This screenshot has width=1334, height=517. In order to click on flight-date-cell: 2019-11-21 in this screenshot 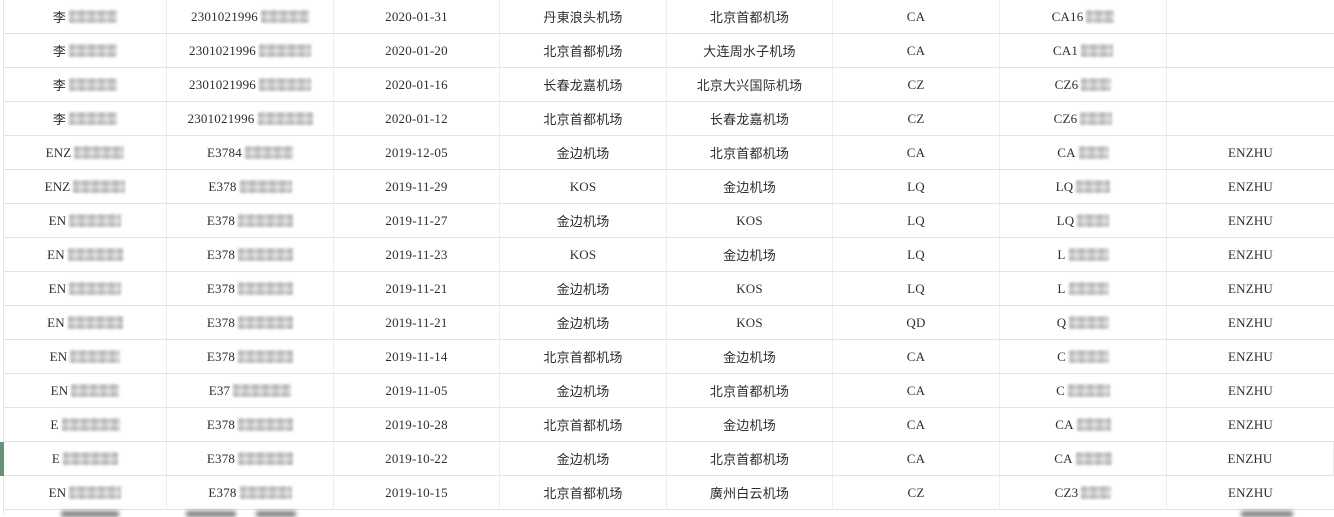, I will do `click(417, 288)`.